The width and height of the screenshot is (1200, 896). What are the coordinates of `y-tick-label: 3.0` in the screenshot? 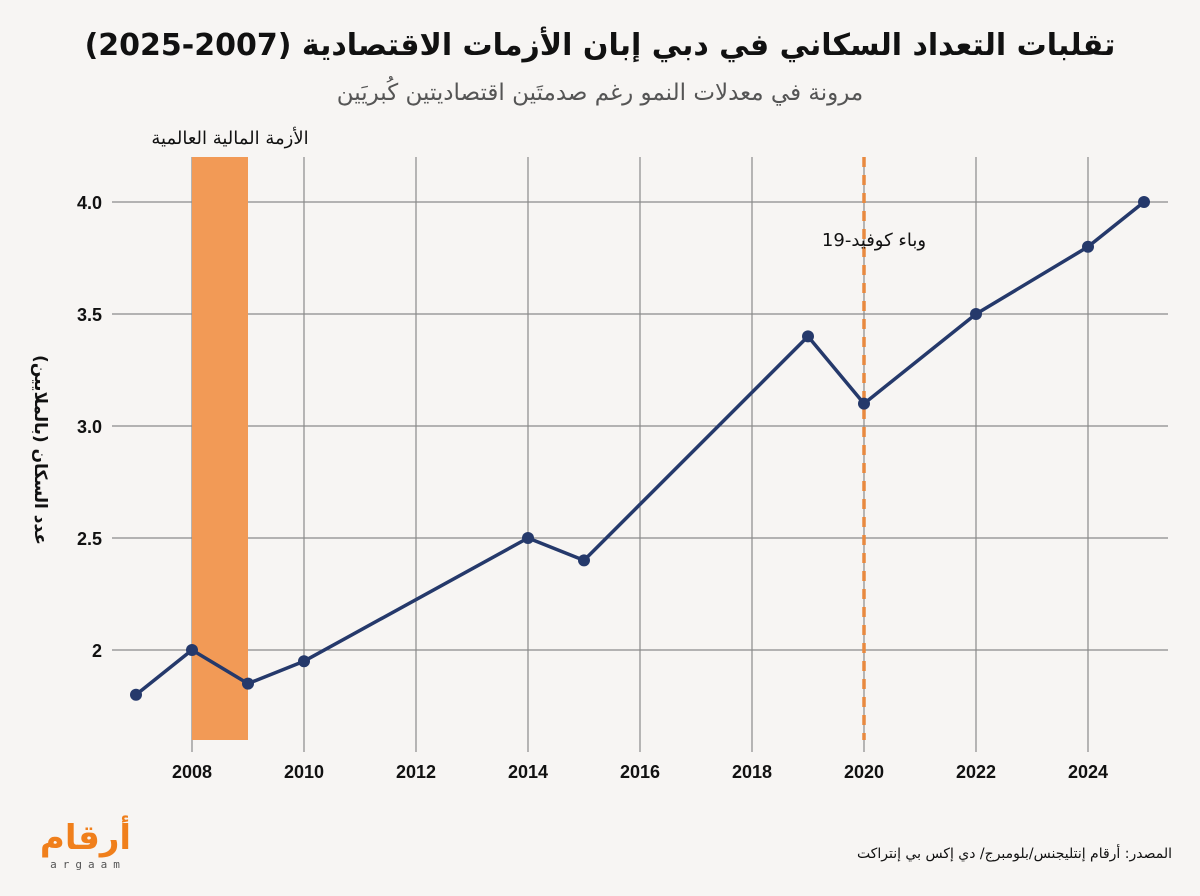 It's located at (89, 427).